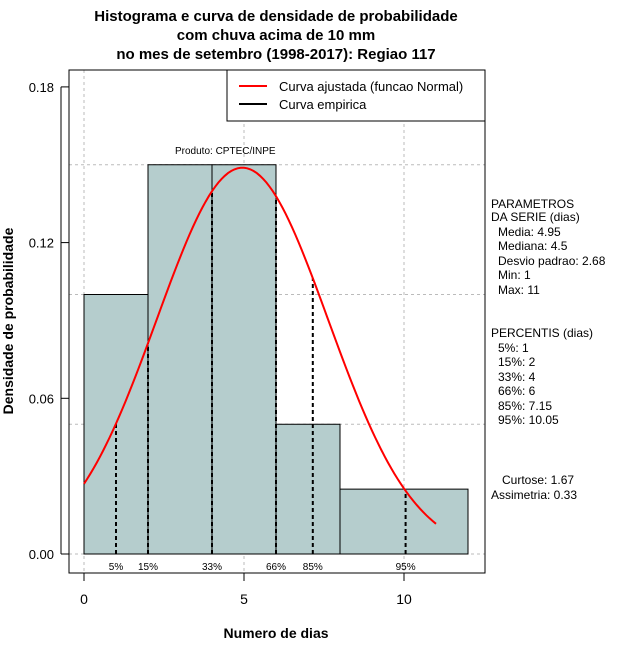 The height and width of the screenshot is (665, 640). Describe the element at coordinates (41, 87) in the screenshot. I see `y-tick-label: 0.18` at that location.